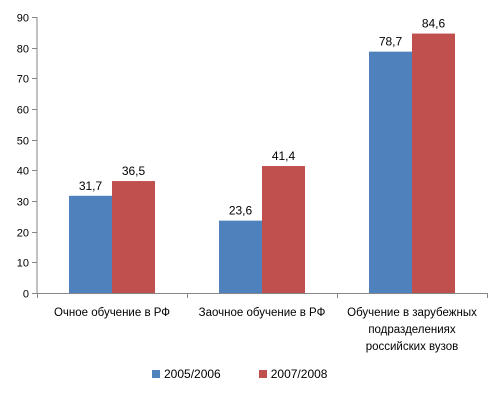 This screenshot has width=491, height=401. I want to click on data-label: 41,4, so click(284, 156).